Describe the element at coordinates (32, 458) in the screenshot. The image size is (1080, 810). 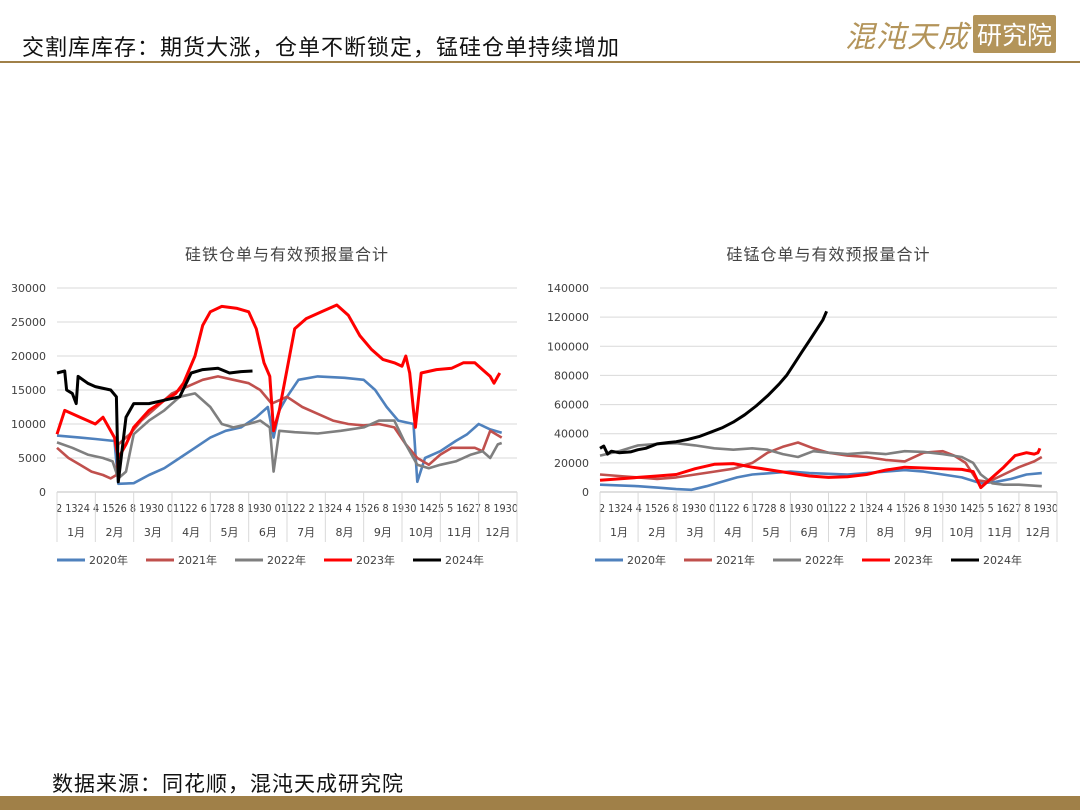
I see `y-tick-label: 5000` at that location.